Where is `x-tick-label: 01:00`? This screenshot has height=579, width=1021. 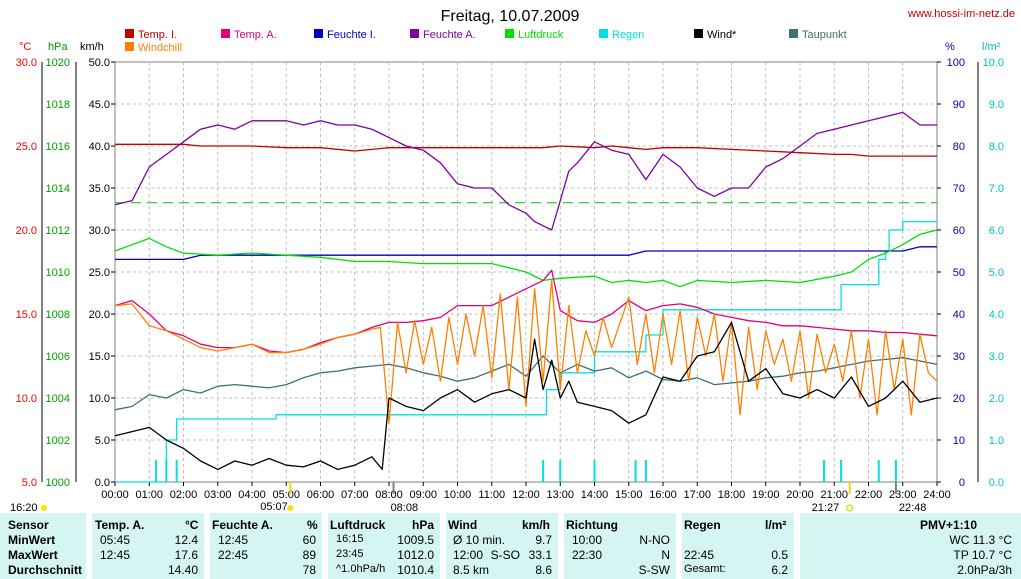
x-tick-label: 01:00 is located at coordinates (149, 495).